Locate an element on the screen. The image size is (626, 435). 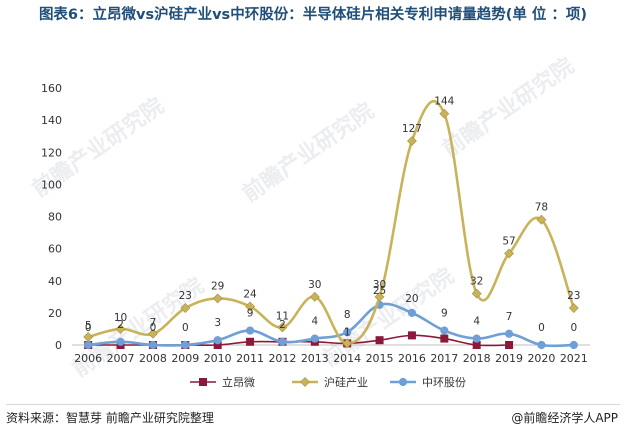
y-tick-label: 120 is located at coordinates (51, 152).